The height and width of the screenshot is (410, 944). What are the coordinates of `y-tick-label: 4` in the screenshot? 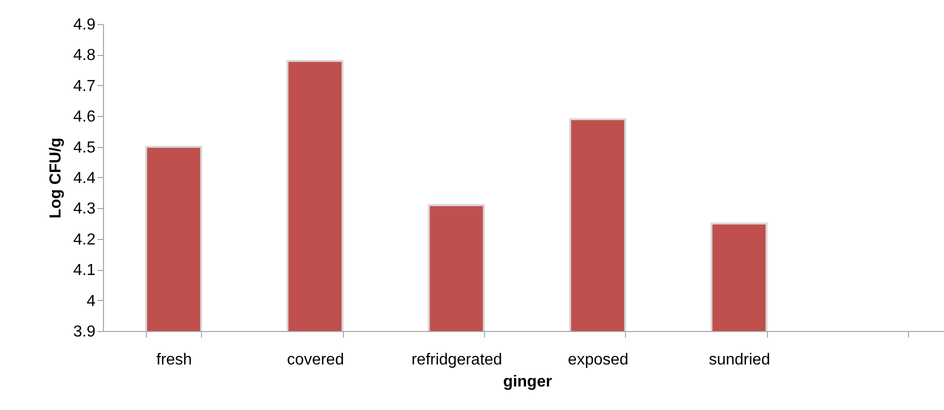 It's located at (91, 301).